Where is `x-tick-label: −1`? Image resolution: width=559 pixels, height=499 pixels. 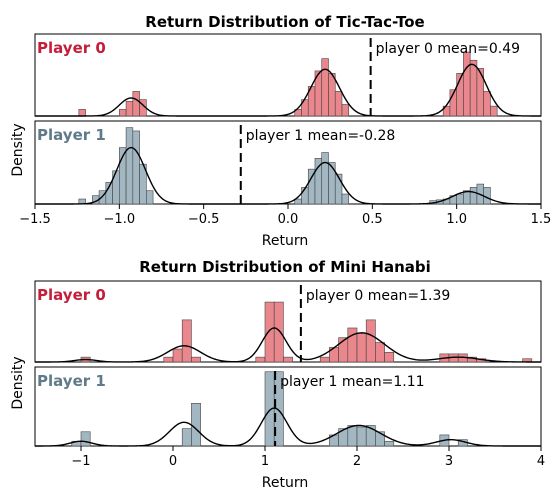 x-tick-label: −1 is located at coordinates (80, 461).